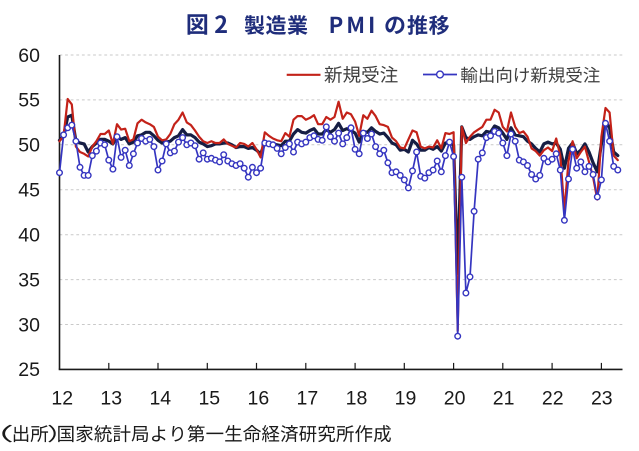  What do you see at coordinates (209, 398) in the screenshot?
I see `svg-text: 15` at bounding box center [209, 398].